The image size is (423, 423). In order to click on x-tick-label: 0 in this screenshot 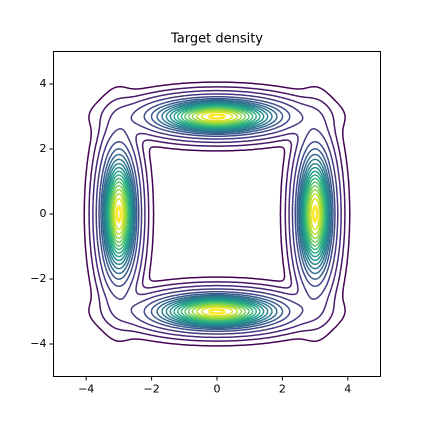, I will do `click(217, 389)`.